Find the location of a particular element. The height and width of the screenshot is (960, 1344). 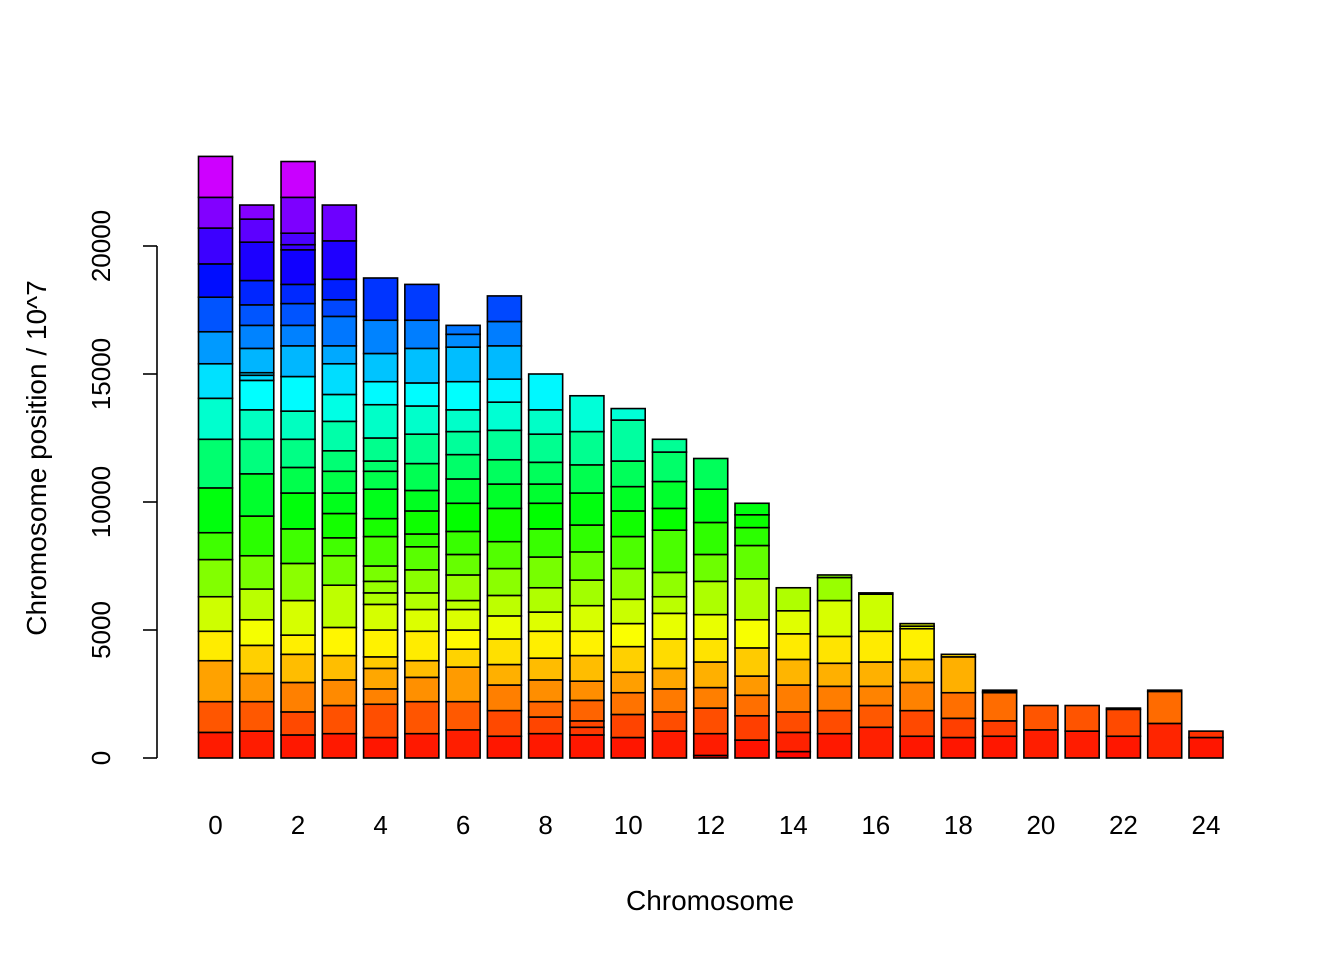

y-axis: 0 5000 10000 15000 20000 is located at coordinates (122, 487).